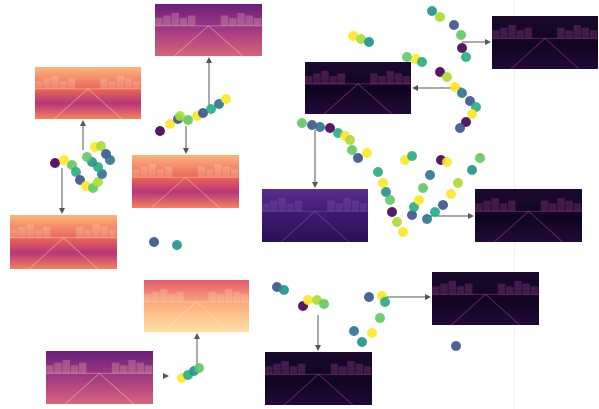 This screenshot has width=599, height=409. I want to click on thumb-right-upper-mid, so click(358, 88).